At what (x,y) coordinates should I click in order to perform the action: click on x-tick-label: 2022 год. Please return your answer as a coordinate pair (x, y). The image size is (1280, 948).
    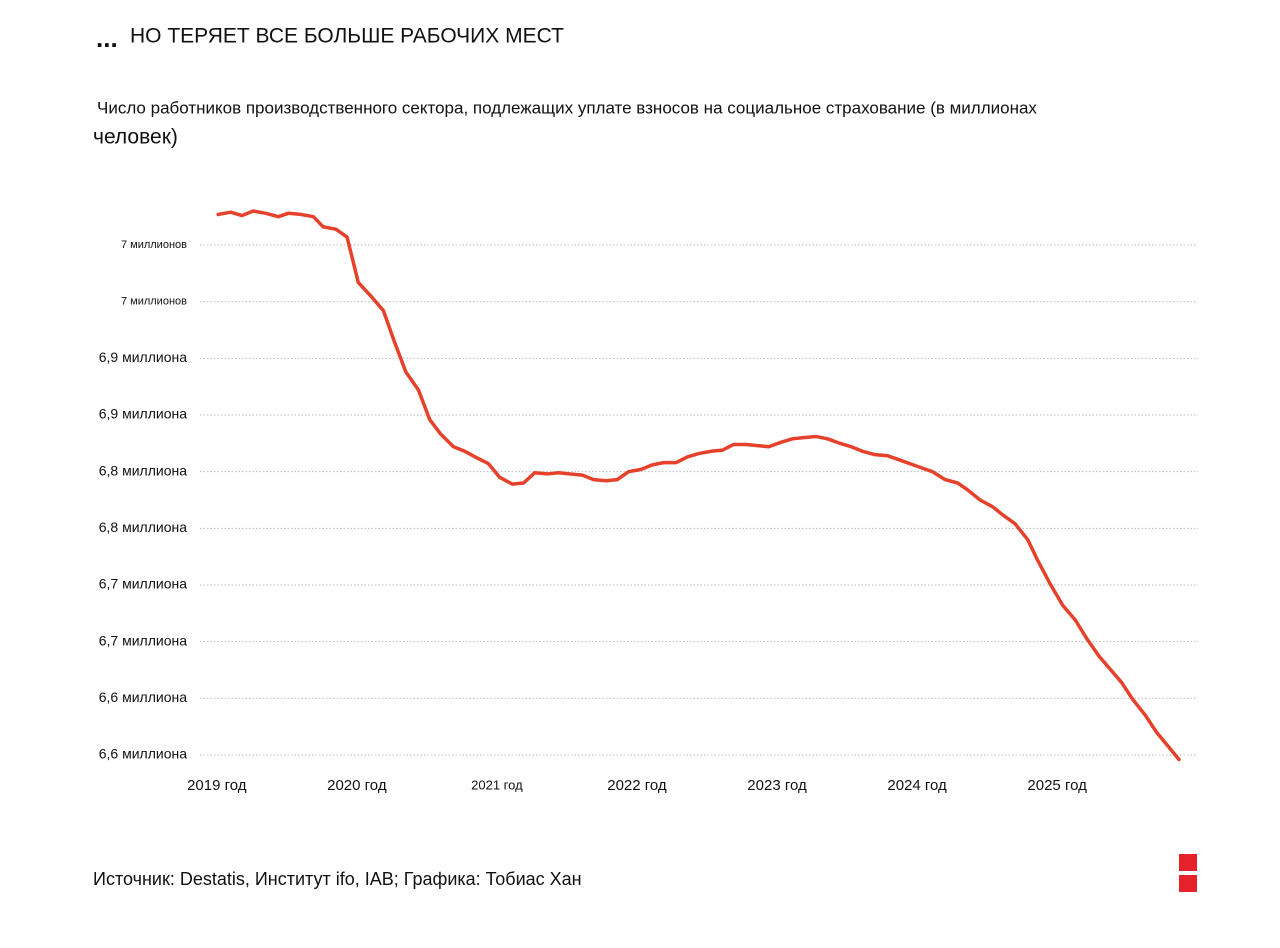
    Looking at the image, I should click on (637, 785).